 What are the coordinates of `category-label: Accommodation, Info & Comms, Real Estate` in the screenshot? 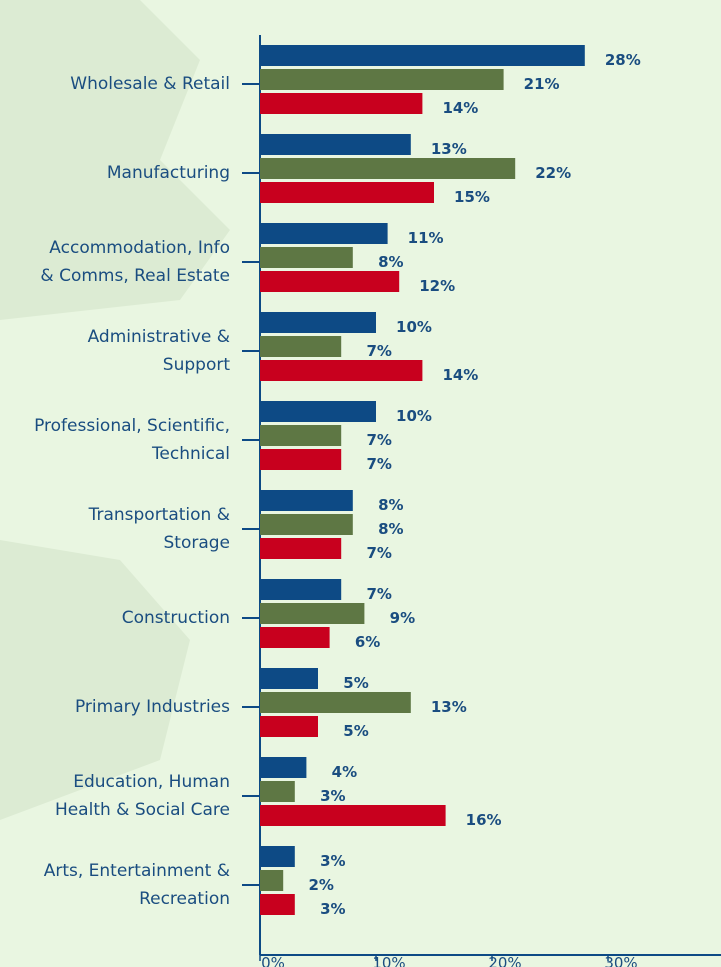 It's located at (135, 262).